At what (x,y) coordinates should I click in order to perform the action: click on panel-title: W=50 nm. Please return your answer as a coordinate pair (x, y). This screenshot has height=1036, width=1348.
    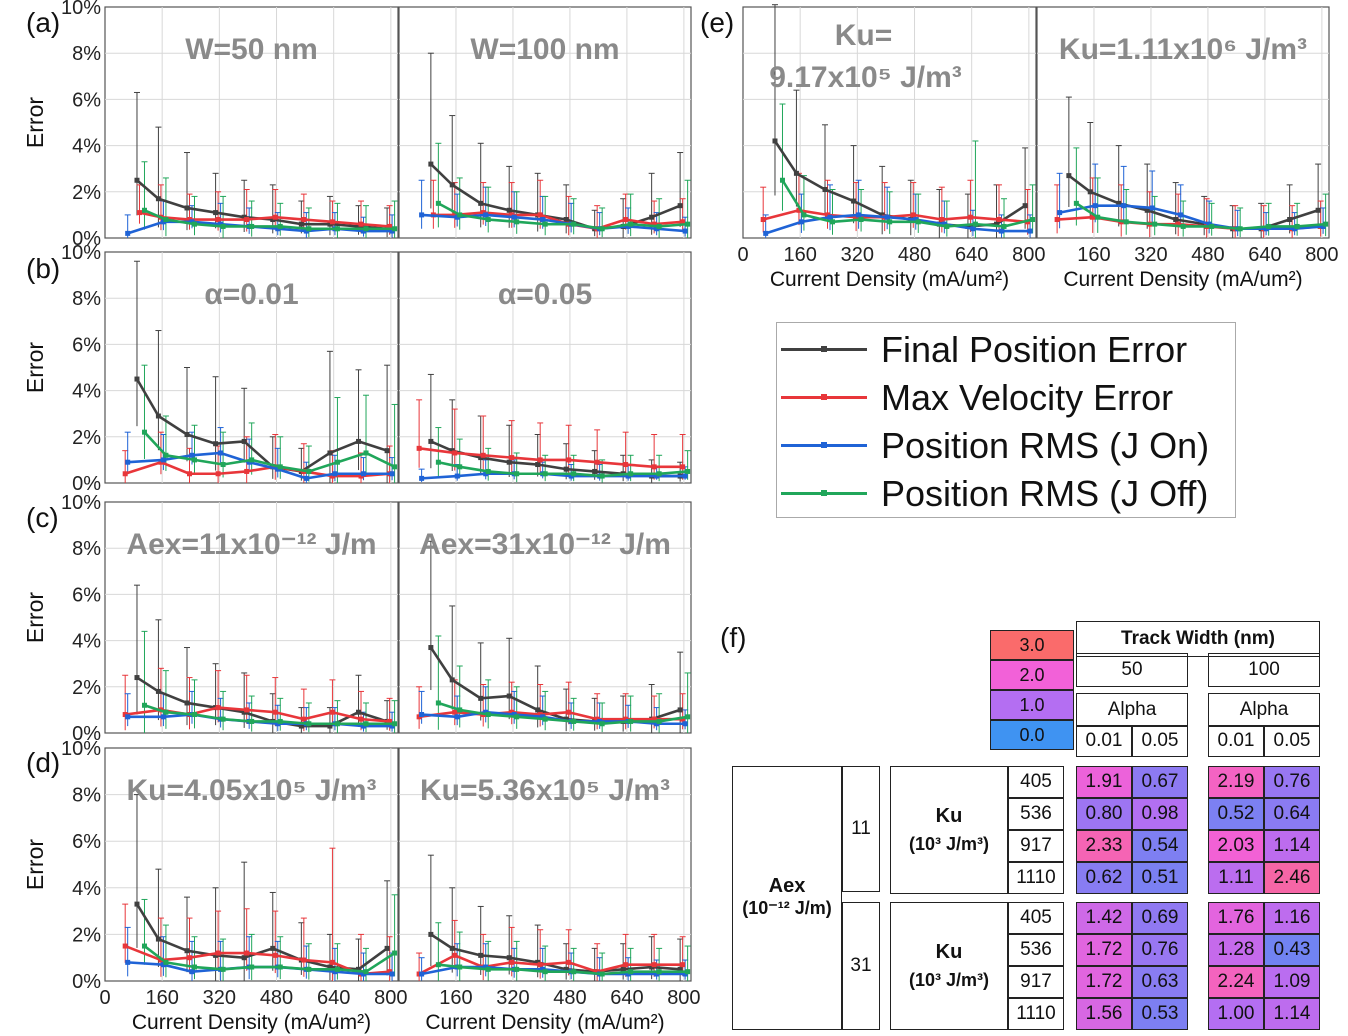
    Looking at the image, I should click on (251, 49).